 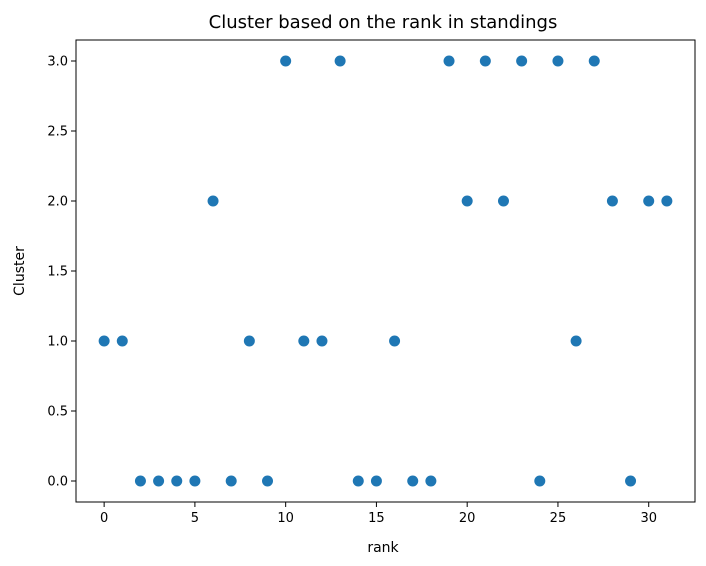 I want to click on x-tick-label: 20, so click(x=467, y=518).